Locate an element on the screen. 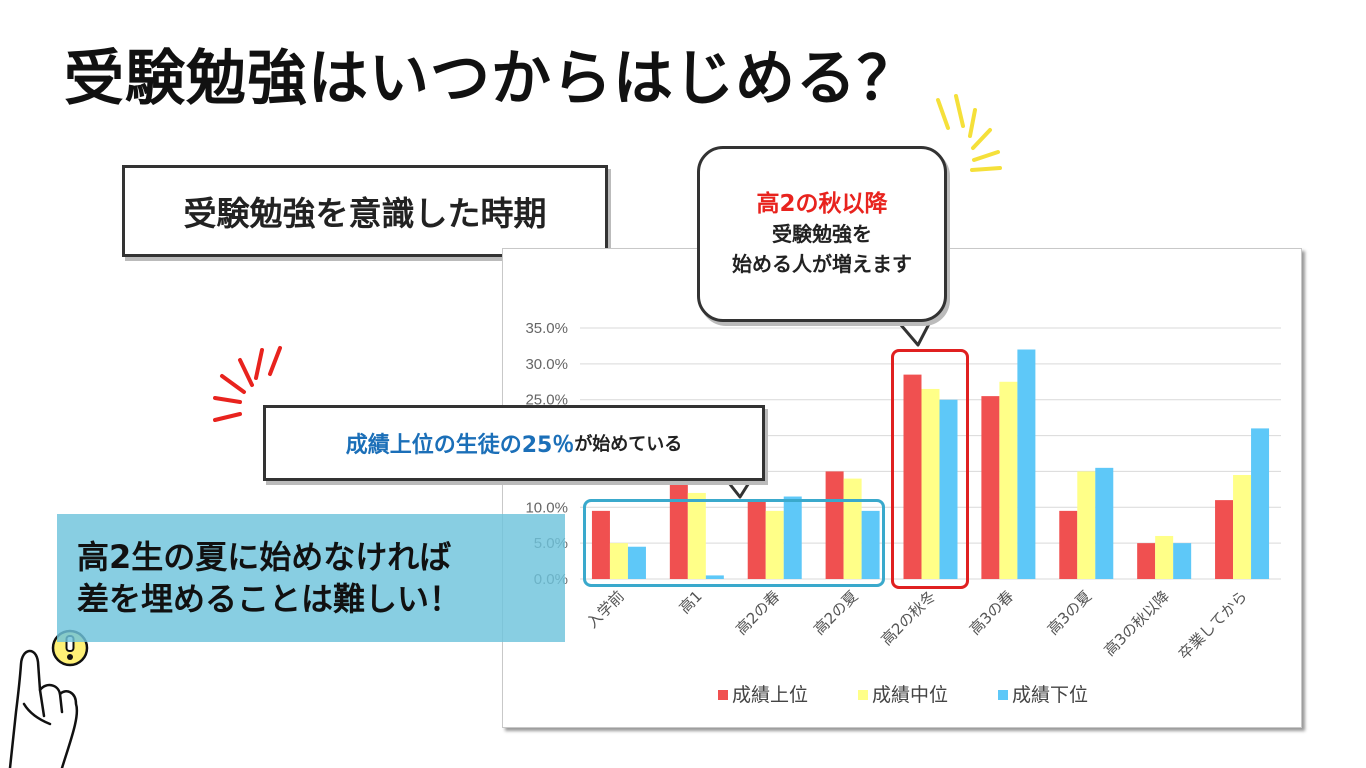  y-tick-label: 30.0% is located at coordinates (546, 364).